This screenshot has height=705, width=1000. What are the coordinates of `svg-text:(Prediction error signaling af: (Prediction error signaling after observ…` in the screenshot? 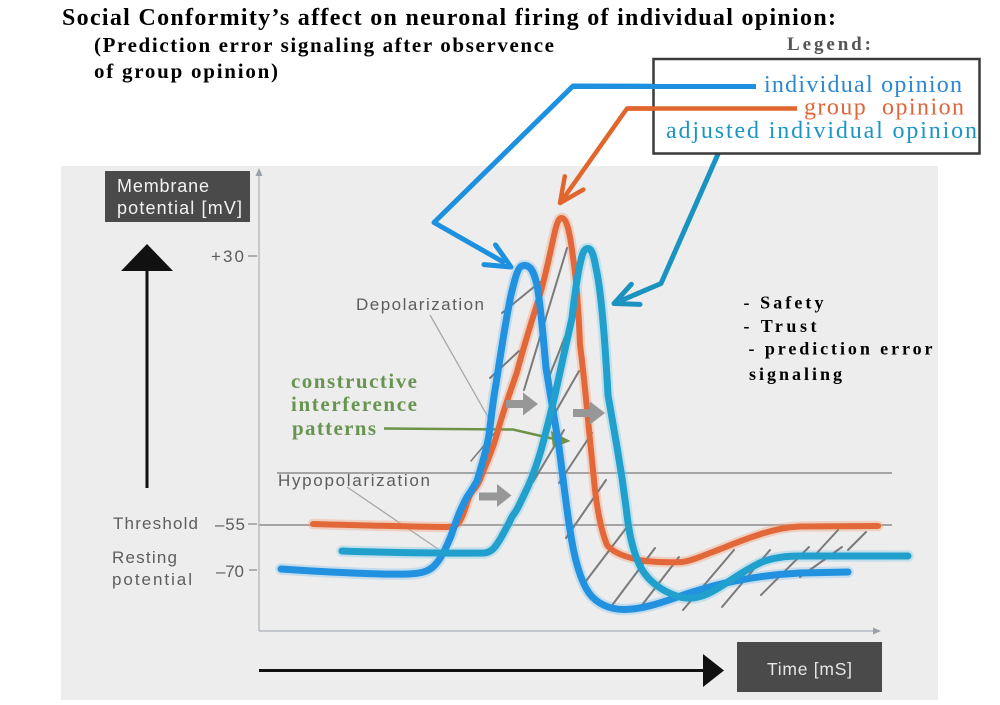 It's located at (324, 45).